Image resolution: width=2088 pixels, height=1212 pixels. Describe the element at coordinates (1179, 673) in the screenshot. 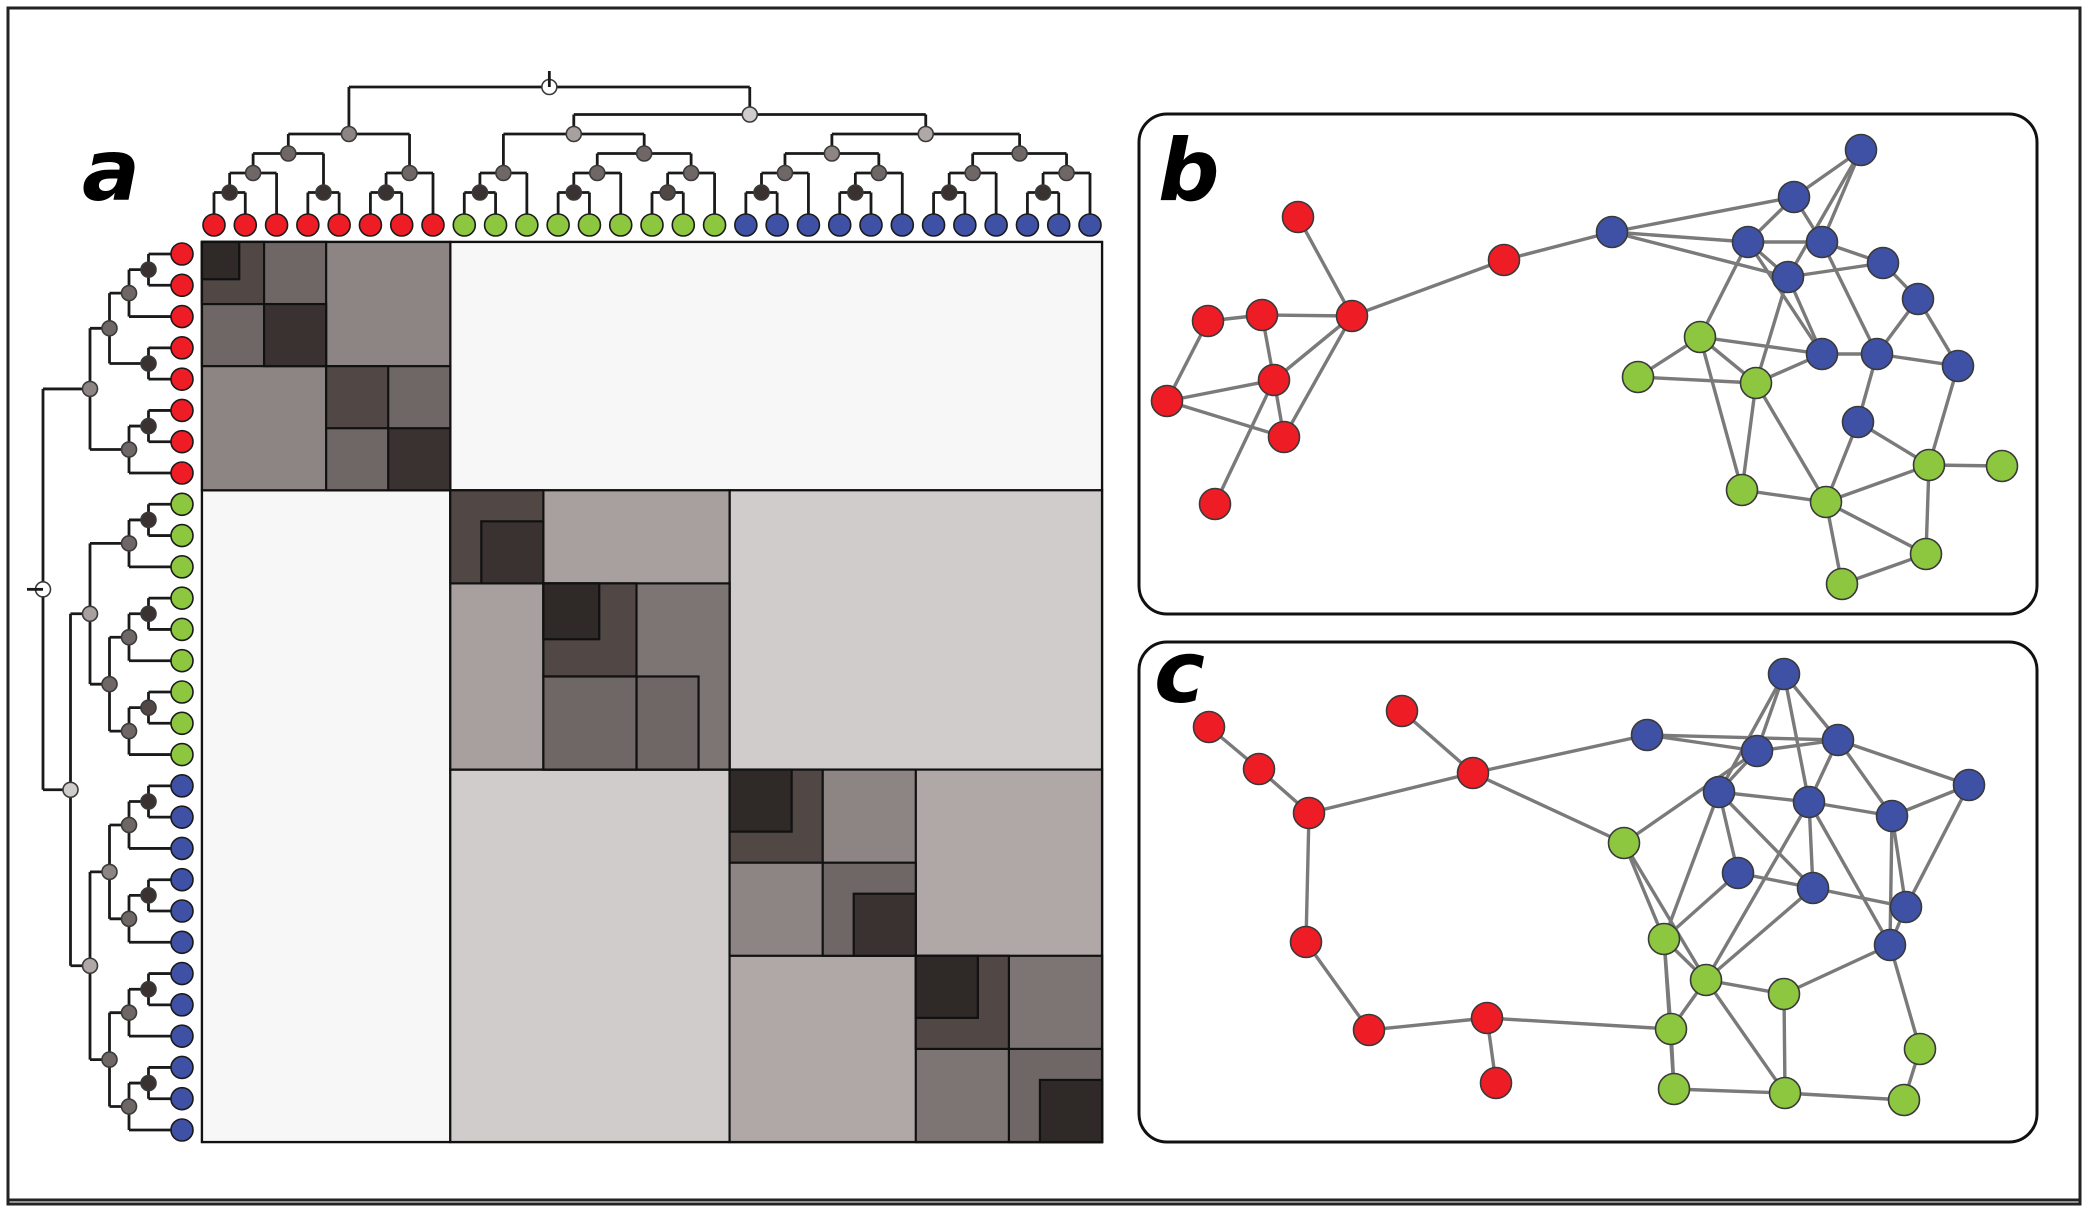

I see `panel-c-label: c` at that location.